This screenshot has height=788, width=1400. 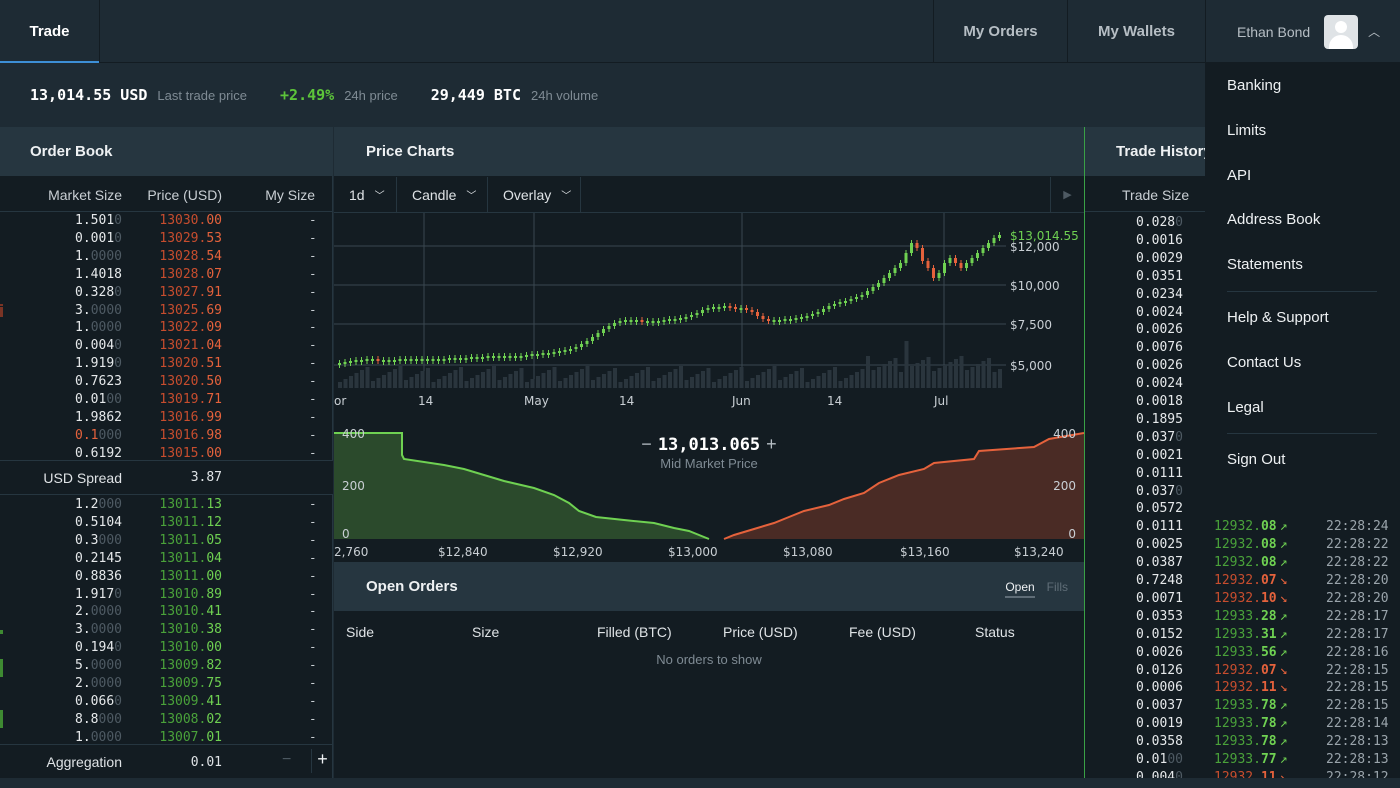 I want to click on spread-value: 3.87, so click(x=206, y=477).